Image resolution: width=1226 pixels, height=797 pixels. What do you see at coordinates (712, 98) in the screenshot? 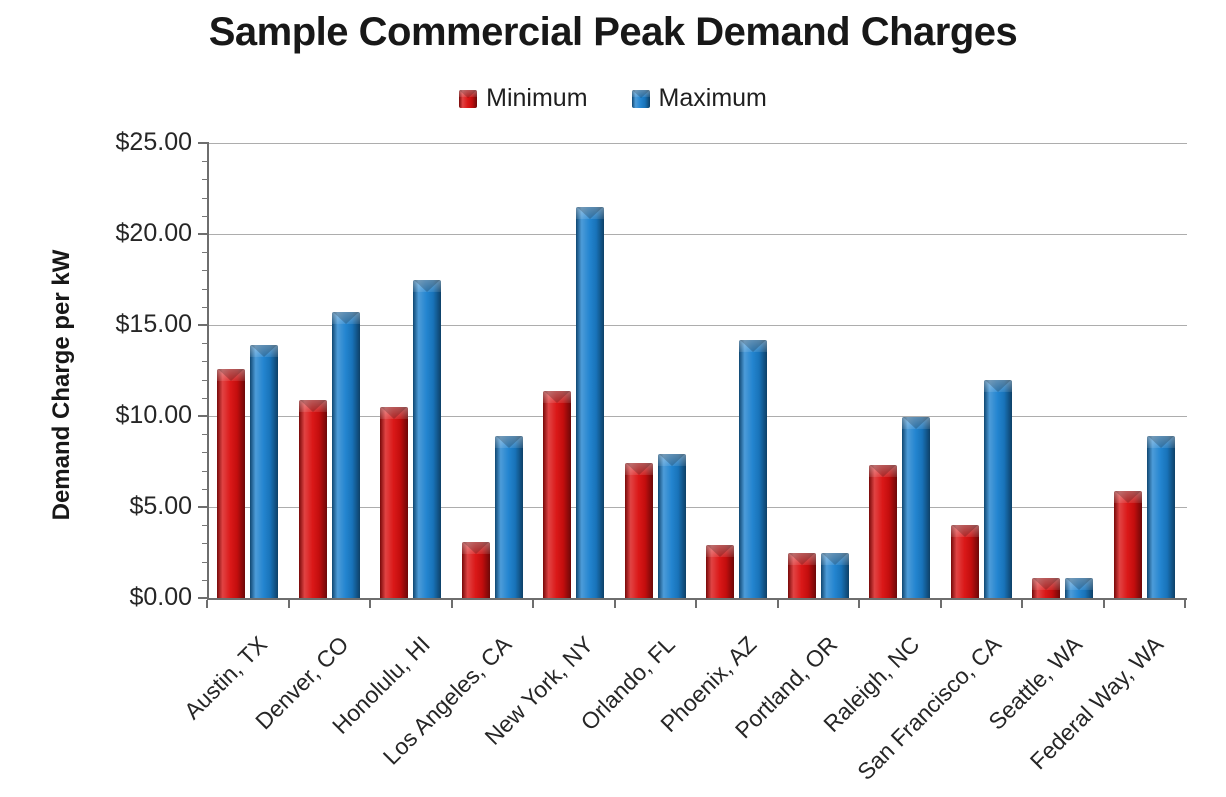
I see `legend-label-maximum: Maximum` at bounding box center [712, 98].